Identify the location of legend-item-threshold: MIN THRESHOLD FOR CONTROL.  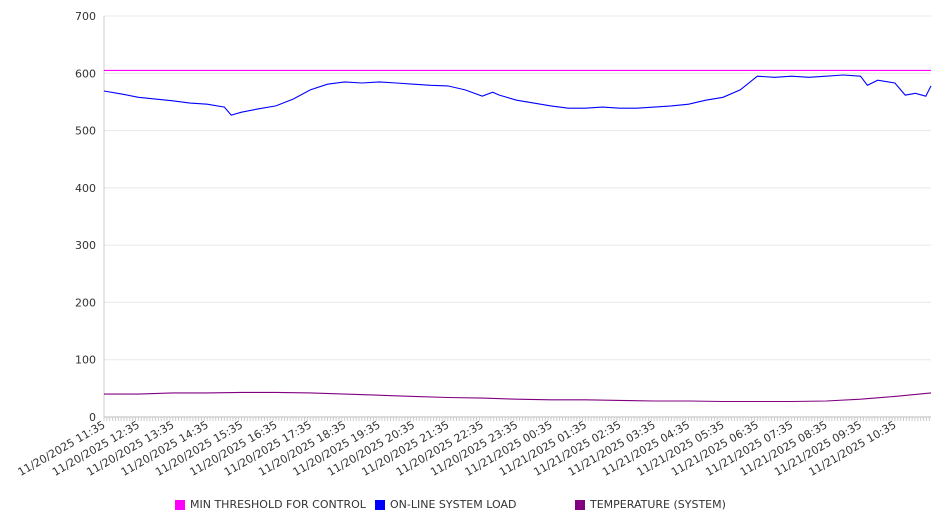
(270, 504).